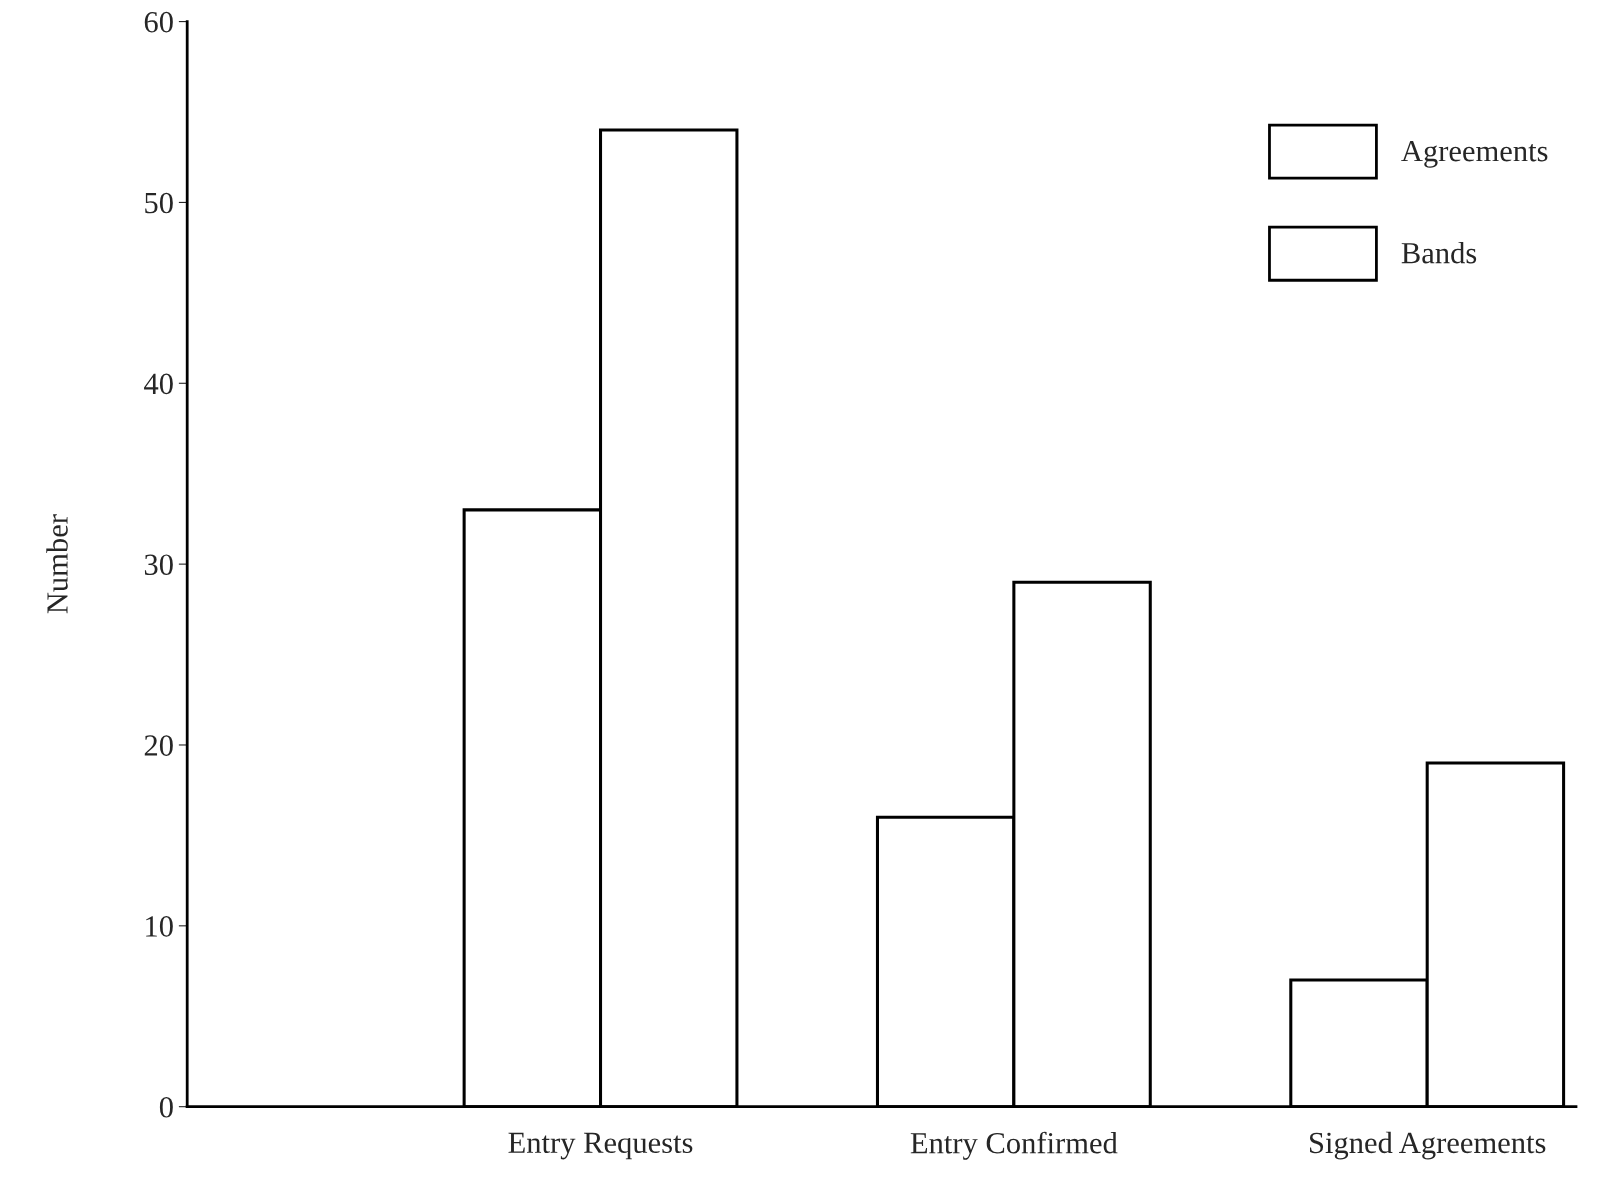 The height and width of the screenshot is (1199, 1600). What do you see at coordinates (158, 22) in the screenshot?
I see `y-tick-label: 60` at bounding box center [158, 22].